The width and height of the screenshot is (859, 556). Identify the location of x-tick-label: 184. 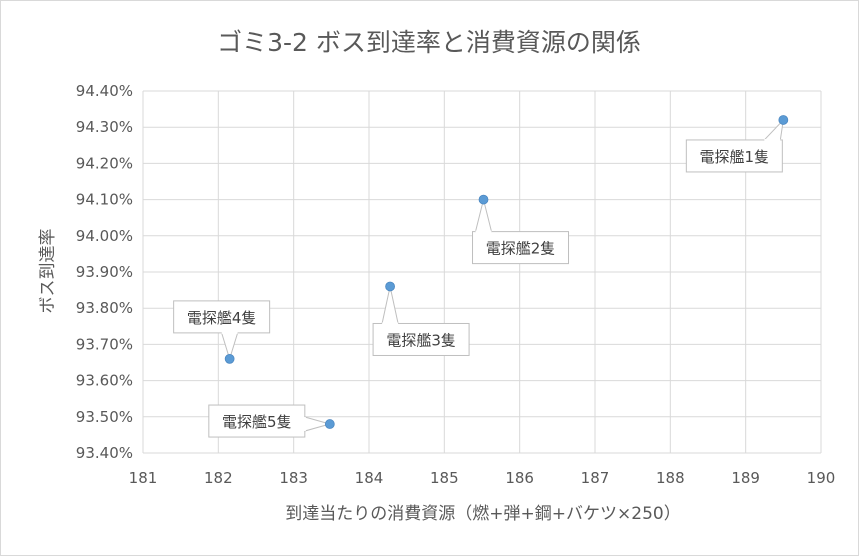
(369, 478).